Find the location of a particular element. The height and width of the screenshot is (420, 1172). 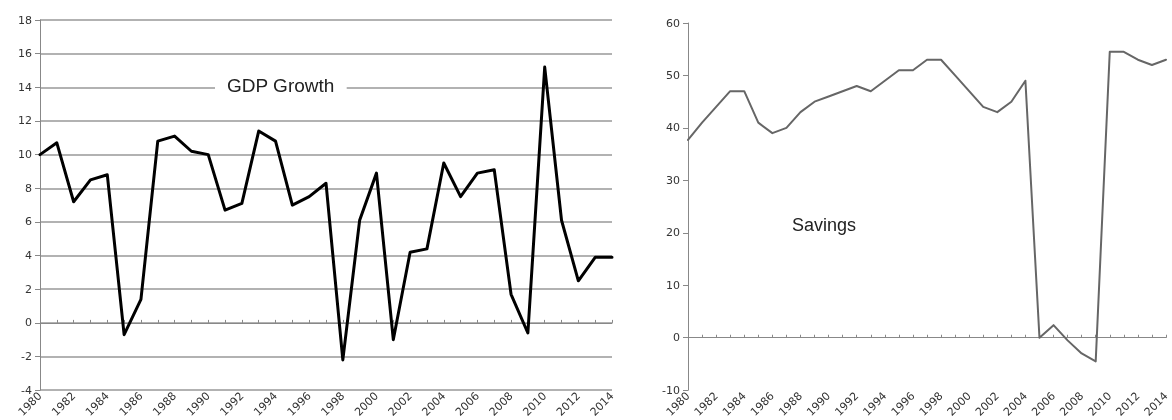

y-tick-label: 18 is located at coordinates (25, 20).